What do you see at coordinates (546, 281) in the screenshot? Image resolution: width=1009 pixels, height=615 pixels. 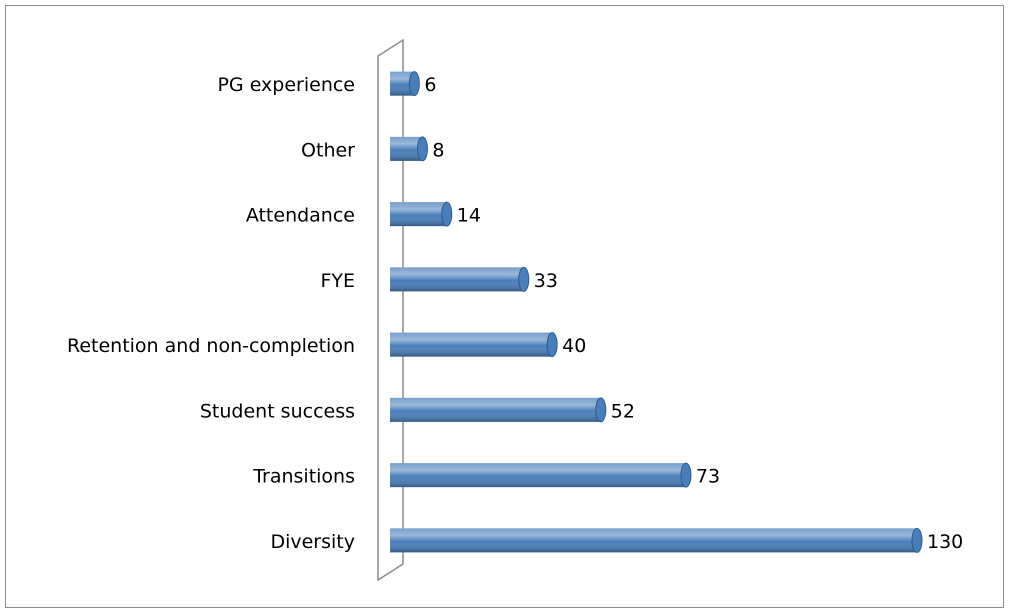 I see `value-label: 33` at bounding box center [546, 281].